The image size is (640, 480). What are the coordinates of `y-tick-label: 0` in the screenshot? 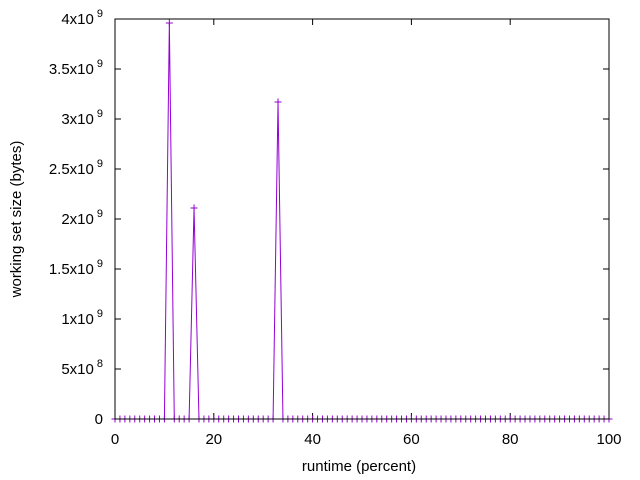 It's located at (99, 419).